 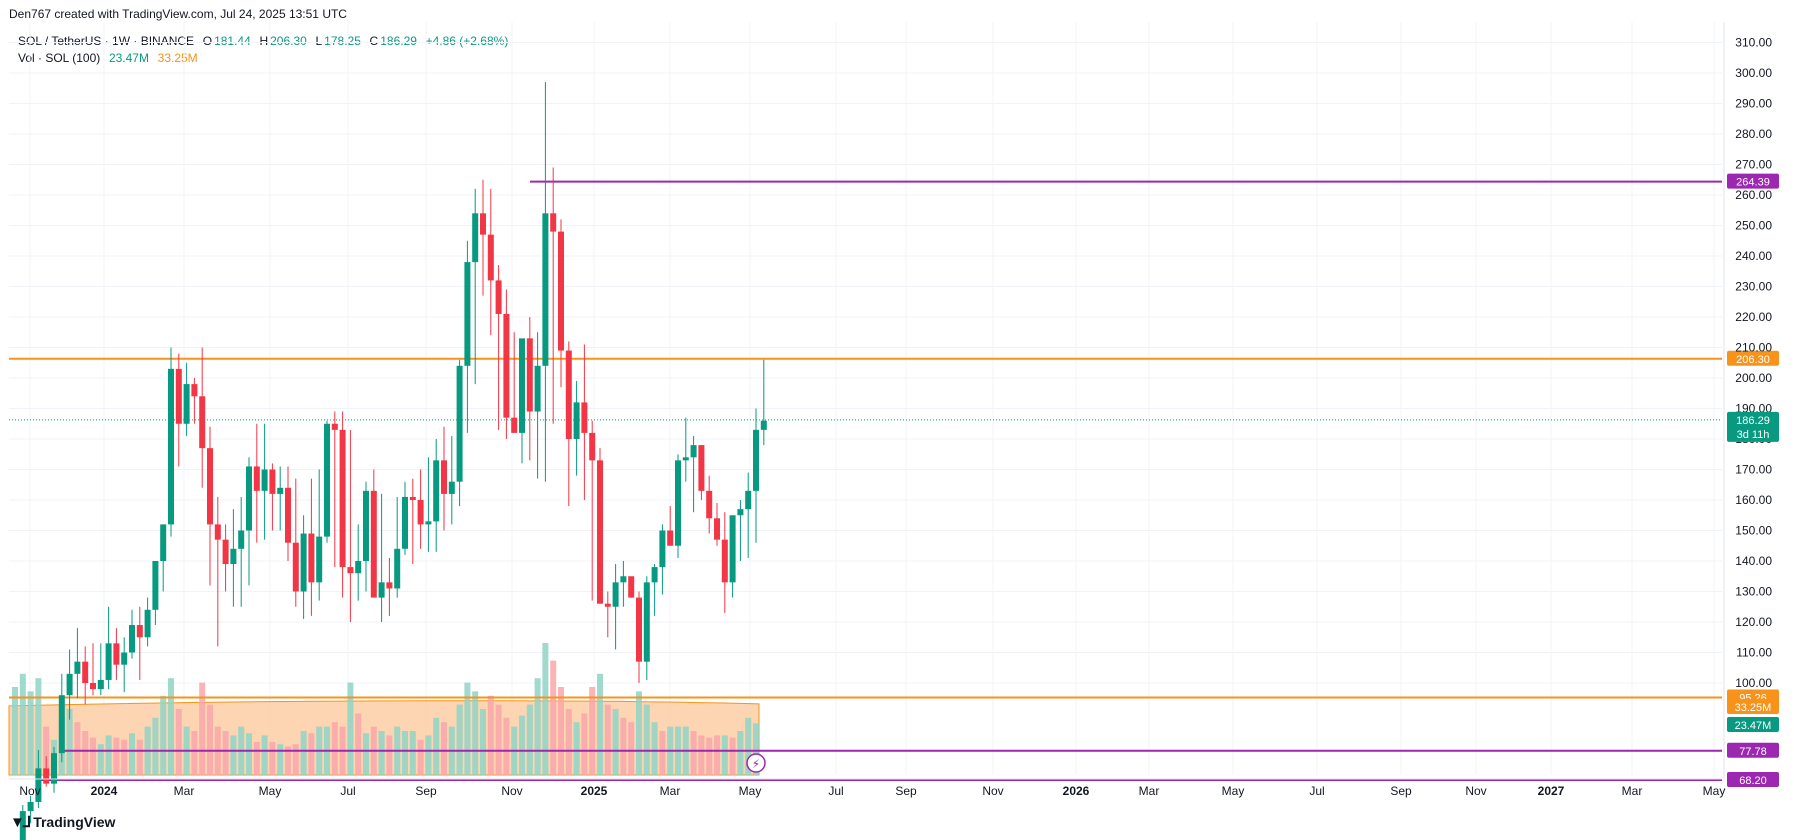 I want to click on y-axis-tick-label: 210.00, so click(x=1753, y=348).